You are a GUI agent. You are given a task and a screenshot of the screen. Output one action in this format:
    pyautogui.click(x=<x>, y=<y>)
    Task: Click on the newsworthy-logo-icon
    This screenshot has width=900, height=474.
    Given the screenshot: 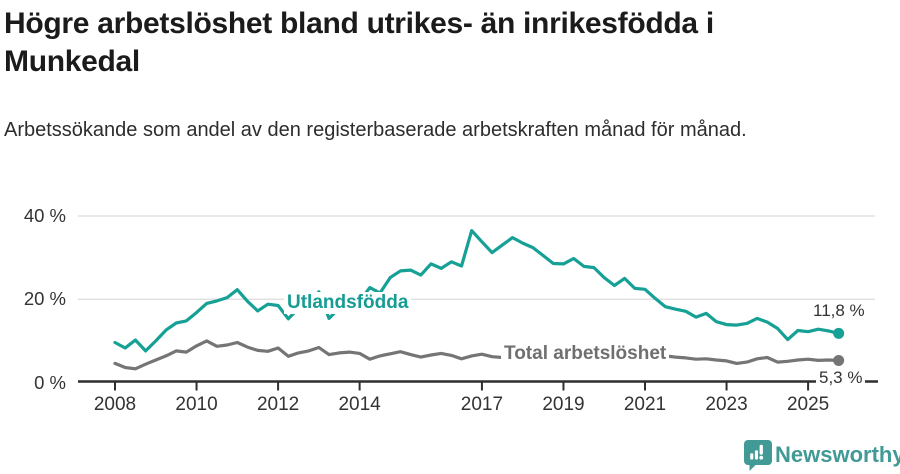 What is the action you would take?
    pyautogui.click(x=758, y=455)
    